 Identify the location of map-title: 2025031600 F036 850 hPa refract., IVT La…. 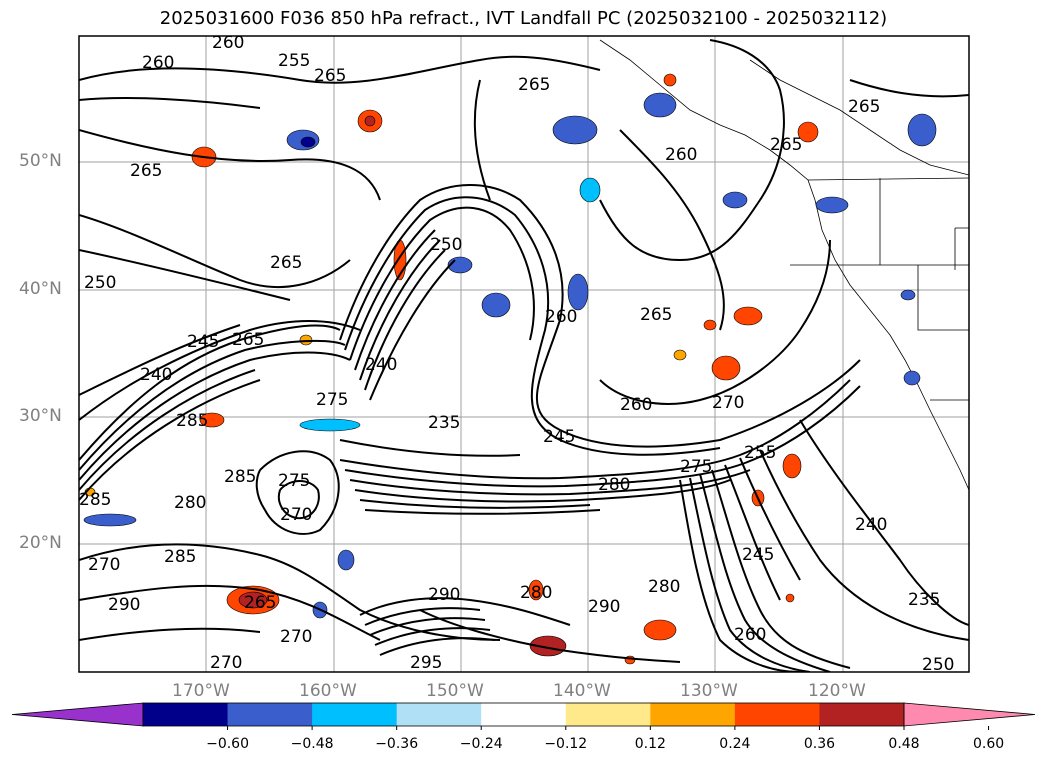
(523, 18).